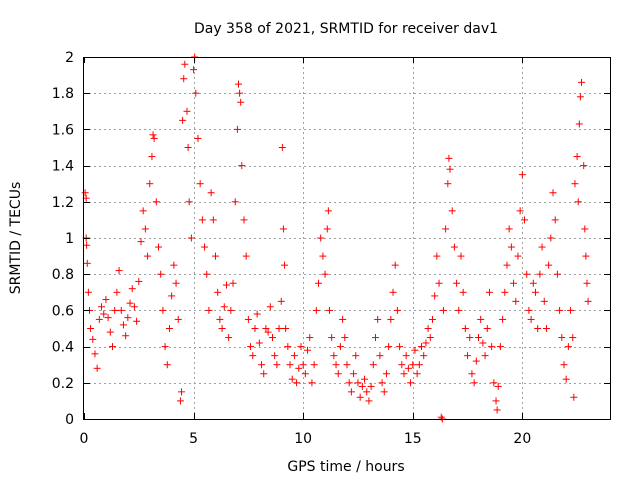 The width and height of the screenshot is (640, 480). I want to click on y-tick-label: 1.8, so click(63, 94).